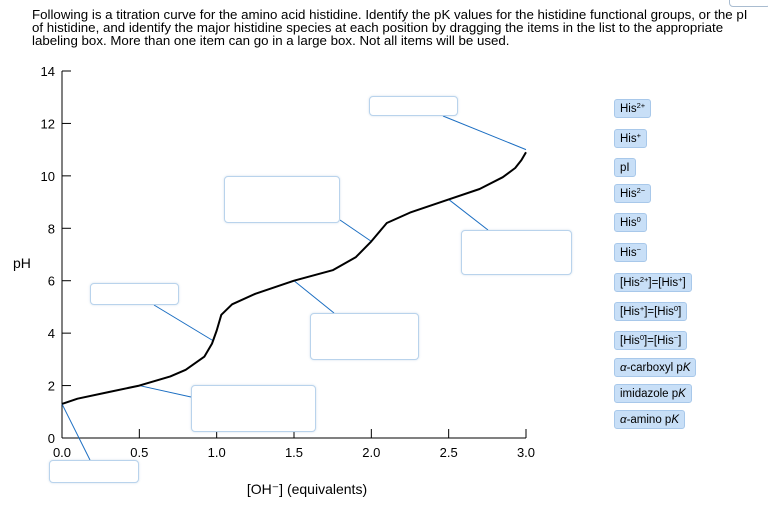  I want to click on tile-his-0: His0, so click(630, 222).